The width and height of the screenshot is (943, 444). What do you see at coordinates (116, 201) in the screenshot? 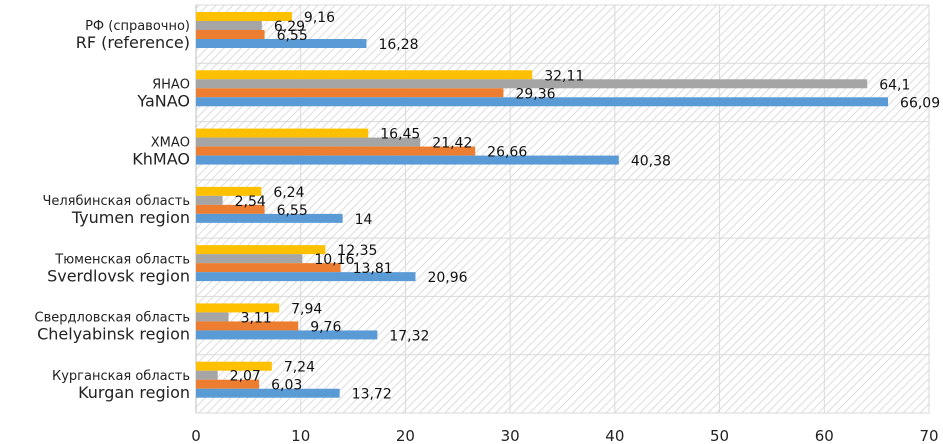
I see `category-label-ru: Челябинская область` at bounding box center [116, 201].